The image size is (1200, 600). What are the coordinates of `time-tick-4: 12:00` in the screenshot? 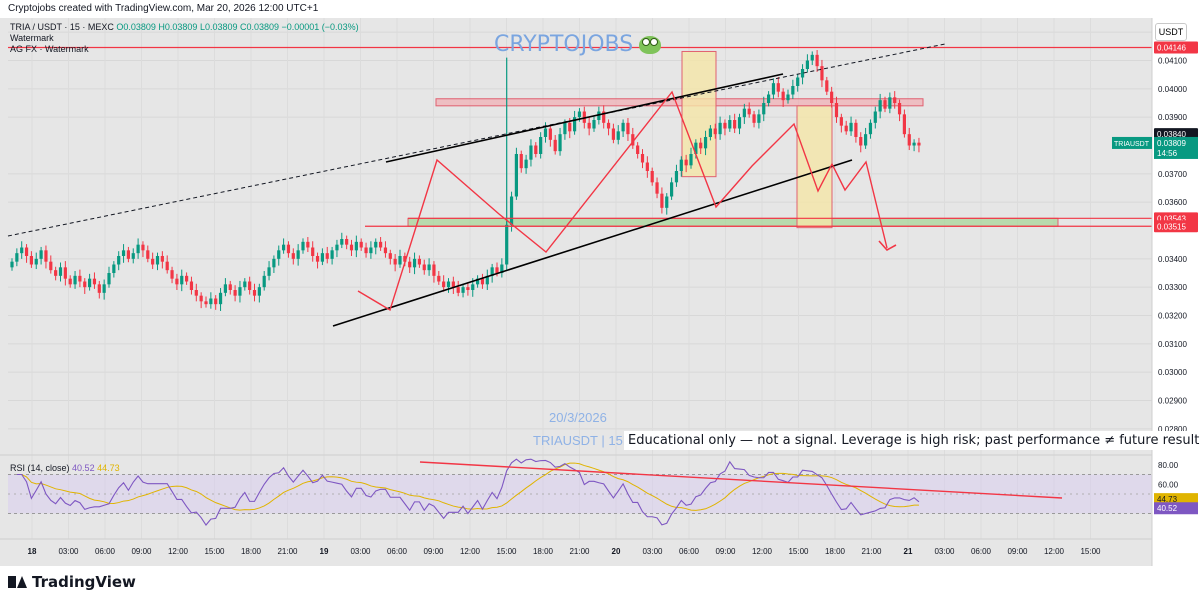 It's located at (178, 551).